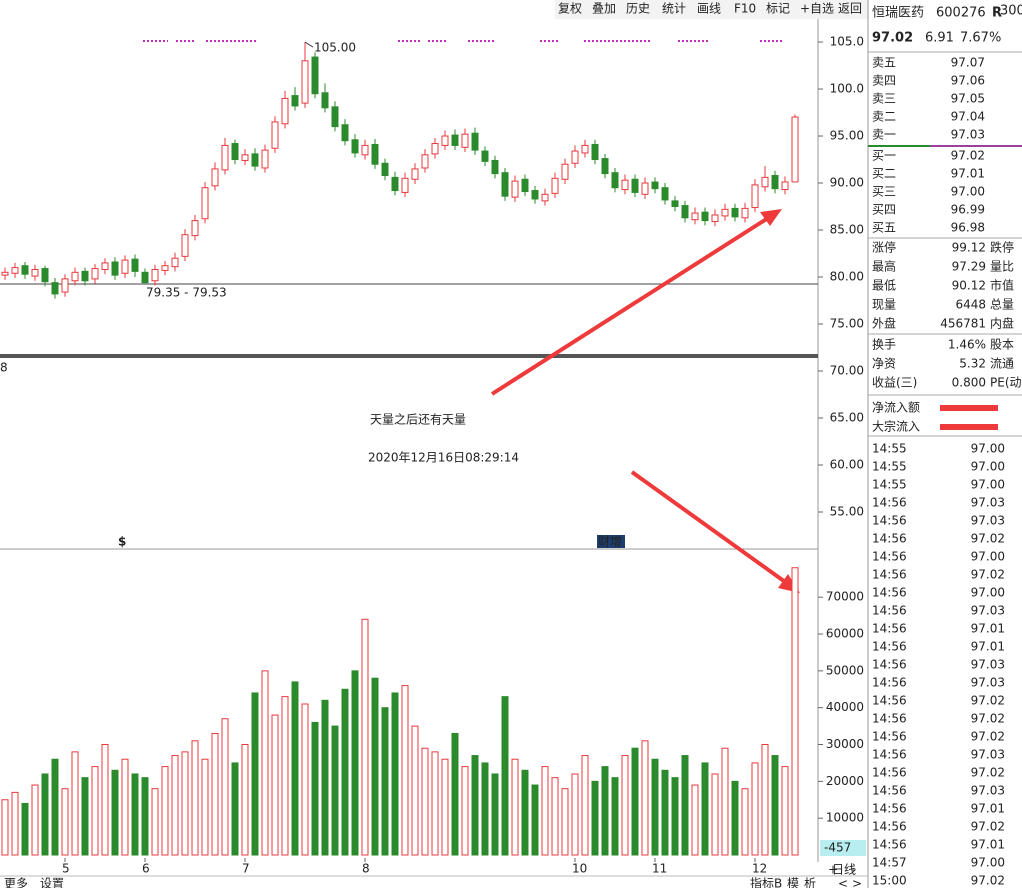  I want to click on y-tick-label: 105.0, so click(847, 42).